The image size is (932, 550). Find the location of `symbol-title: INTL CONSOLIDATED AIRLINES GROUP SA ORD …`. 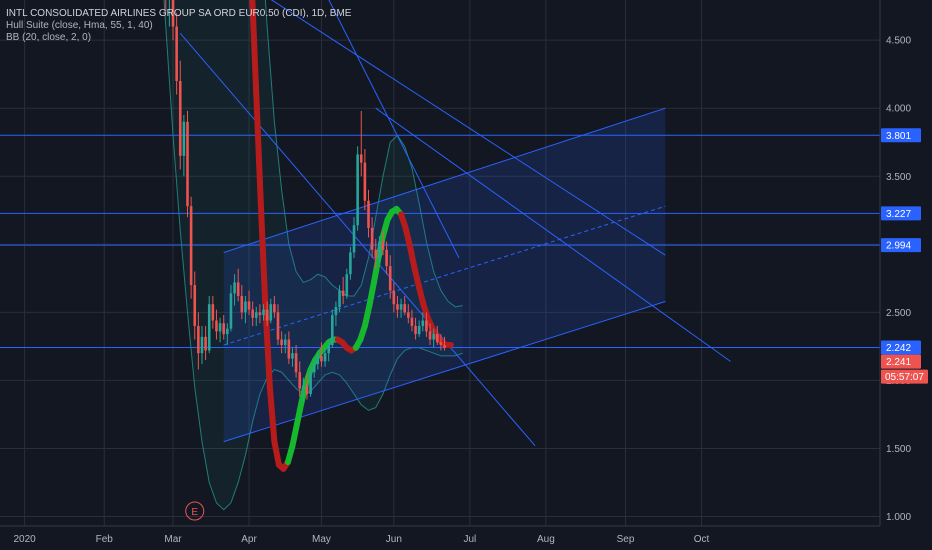

symbol-title: INTL CONSOLIDATED AIRLINES GROUP SA ORD … is located at coordinates (179, 13).